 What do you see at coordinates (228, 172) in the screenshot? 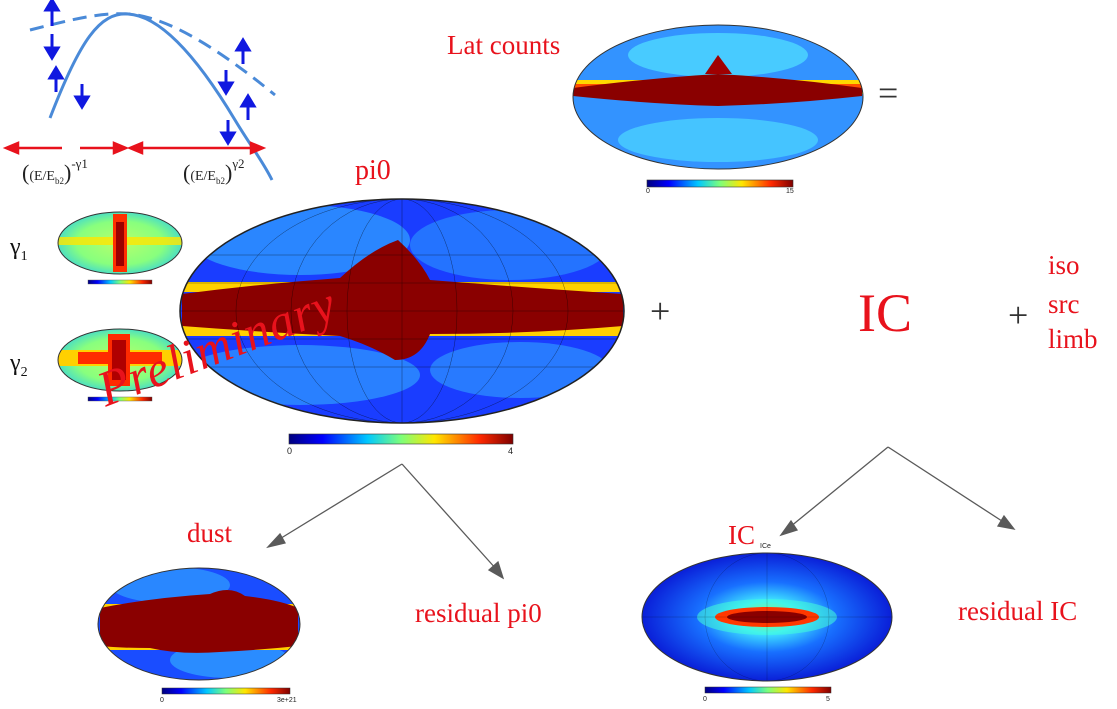
I see `formula-2-close: )` at bounding box center [228, 172].